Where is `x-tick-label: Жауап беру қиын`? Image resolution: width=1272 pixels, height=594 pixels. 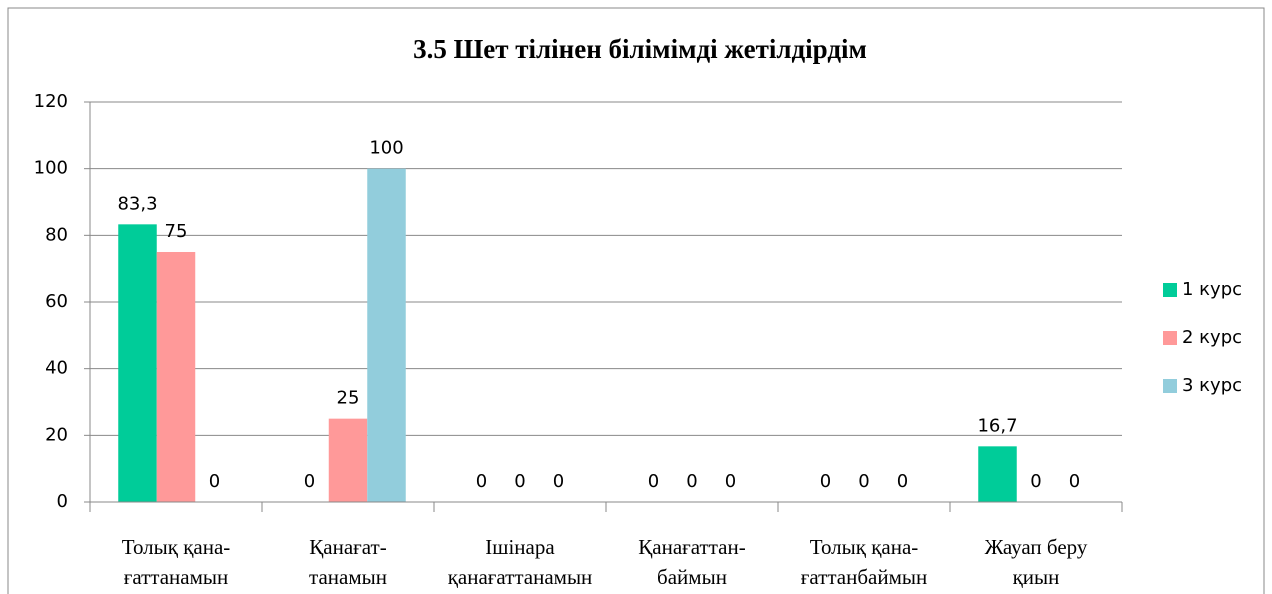
x-tick-label: Жауап беру қиын is located at coordinates (1036, 562).